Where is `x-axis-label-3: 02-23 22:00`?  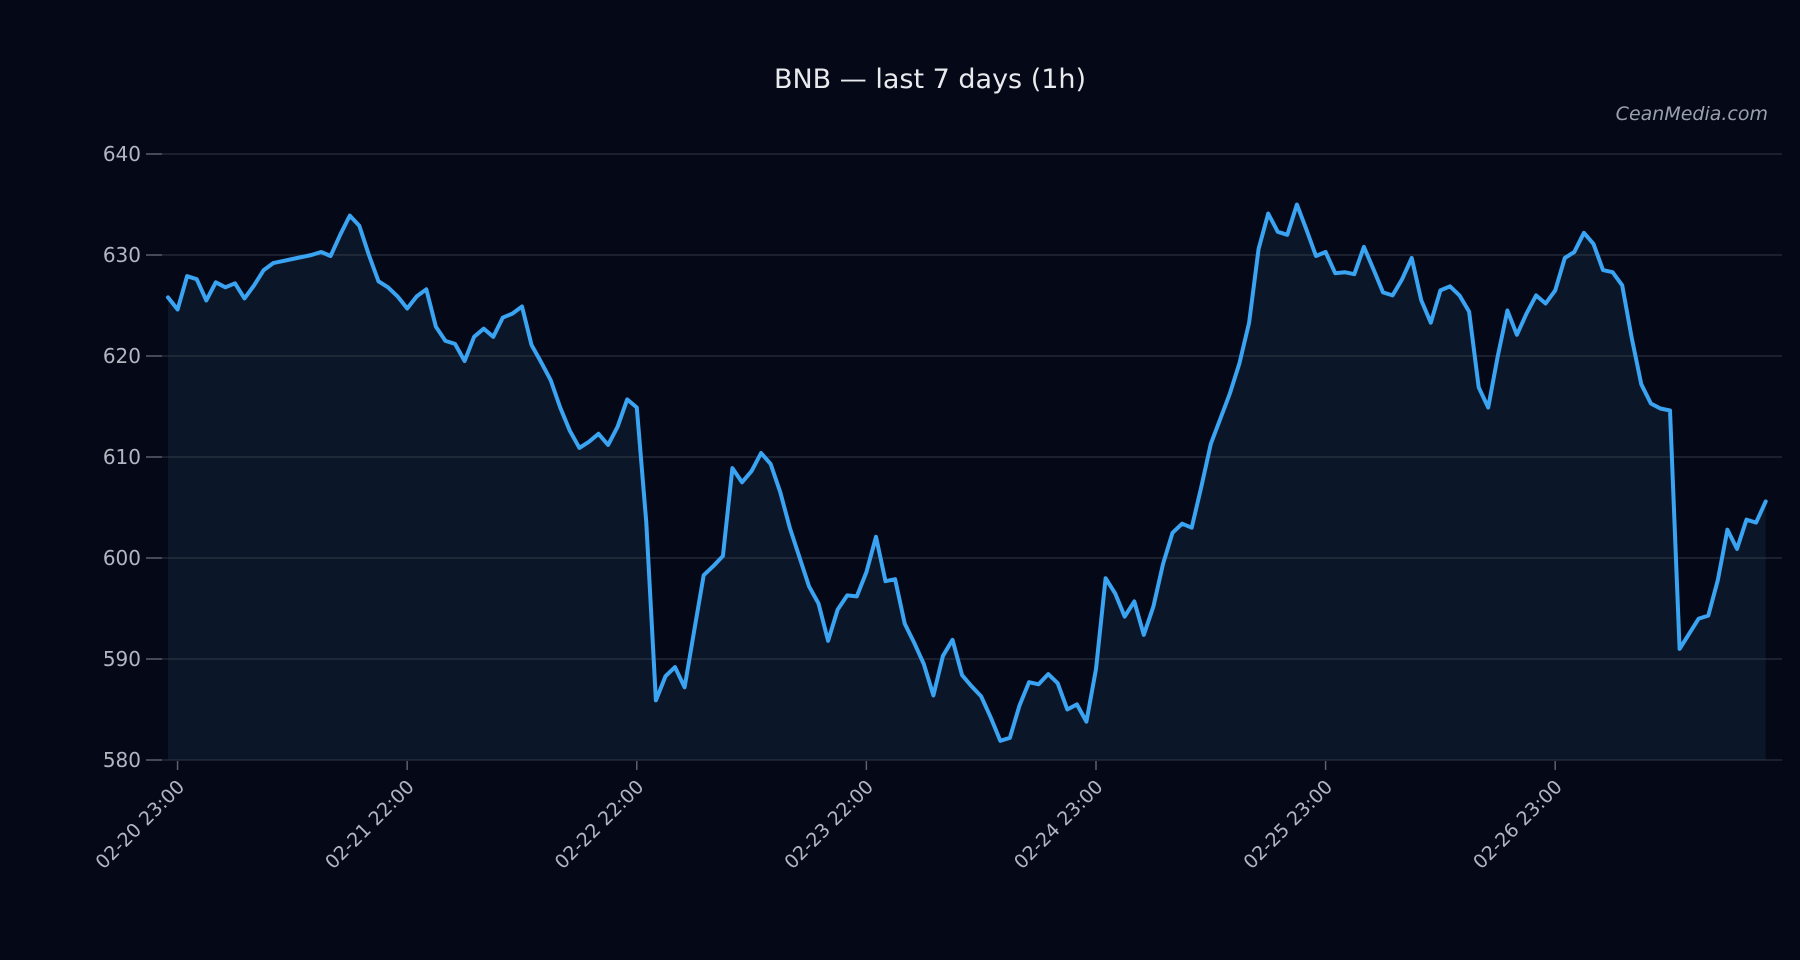 x-axis-label-3: 02-23 22:00 is located at coordinates (829, 825).